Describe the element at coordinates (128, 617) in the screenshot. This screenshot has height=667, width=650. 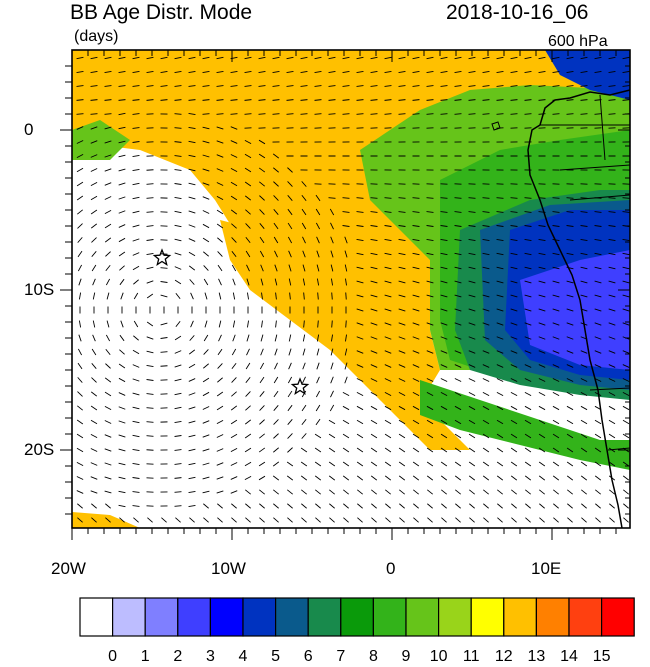
I see `colorbar-swatch` at that location.